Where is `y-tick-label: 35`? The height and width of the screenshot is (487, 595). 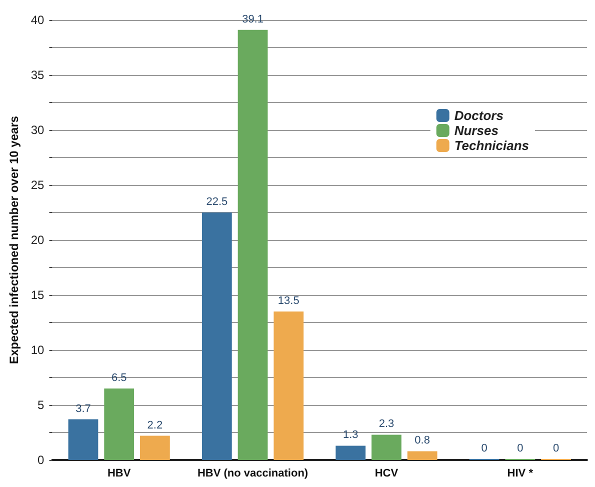
y-tick-label: 35 is located at coordinates (37, 75).